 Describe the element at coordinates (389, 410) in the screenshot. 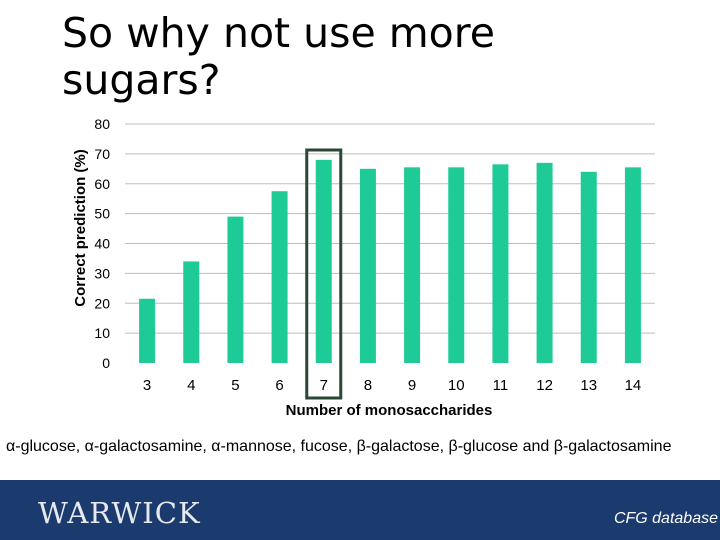

I see `x-axis-label: Number of monosaccharides` at that location.